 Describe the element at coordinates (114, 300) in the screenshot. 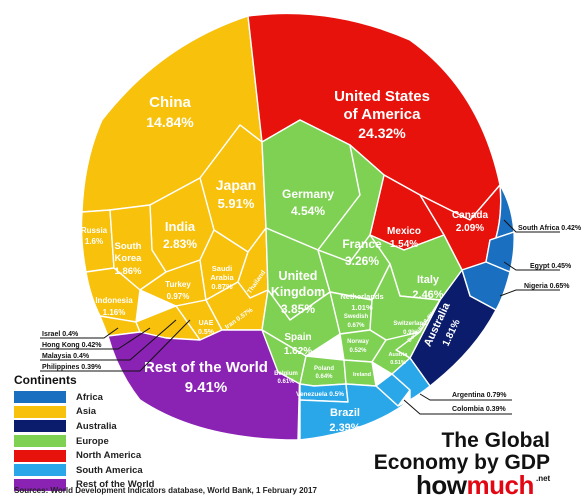

I see `label-indonesia-name: Indonesia` at that location.